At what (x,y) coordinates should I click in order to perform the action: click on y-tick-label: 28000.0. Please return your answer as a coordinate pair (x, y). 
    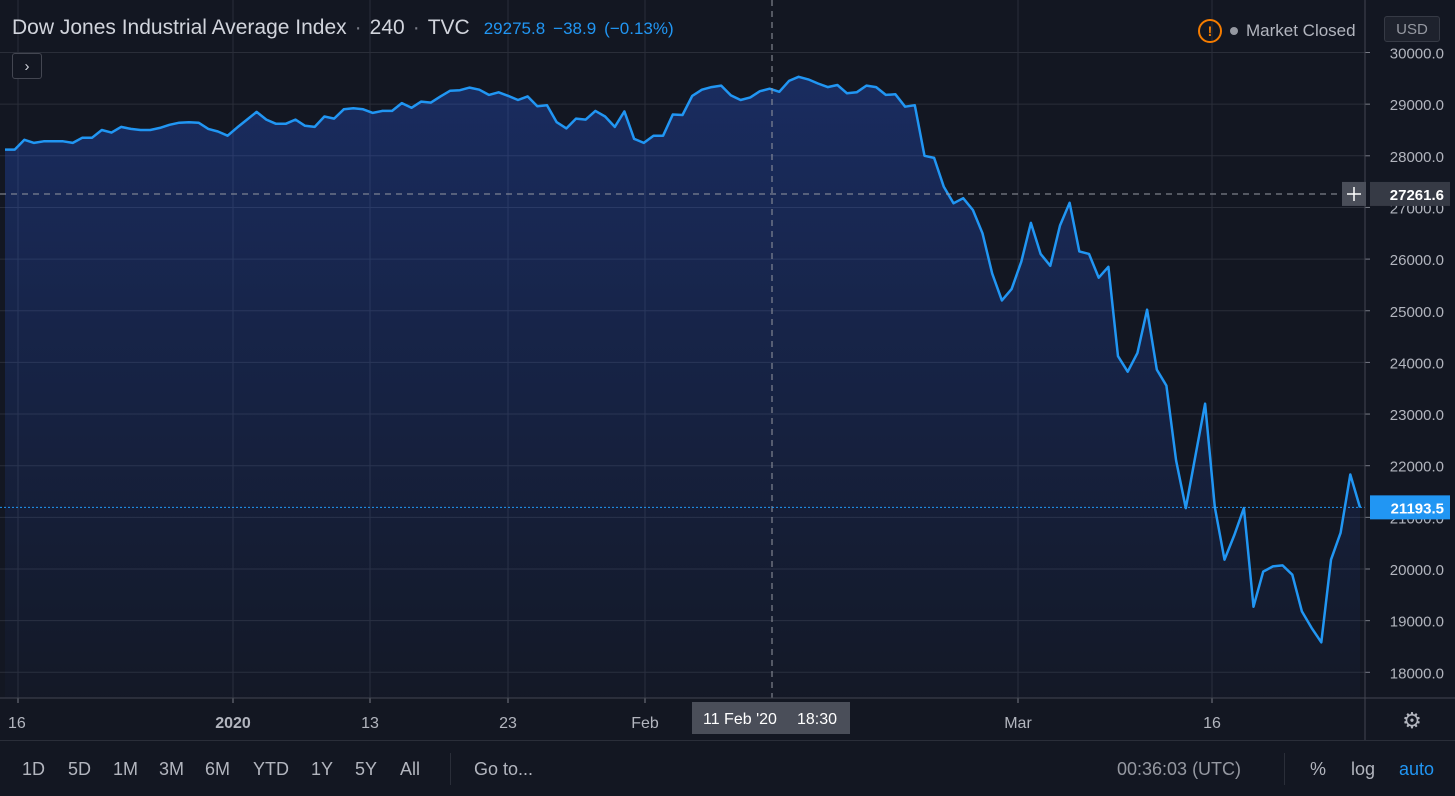
    Looking at the image, I should click on (1417, 157).